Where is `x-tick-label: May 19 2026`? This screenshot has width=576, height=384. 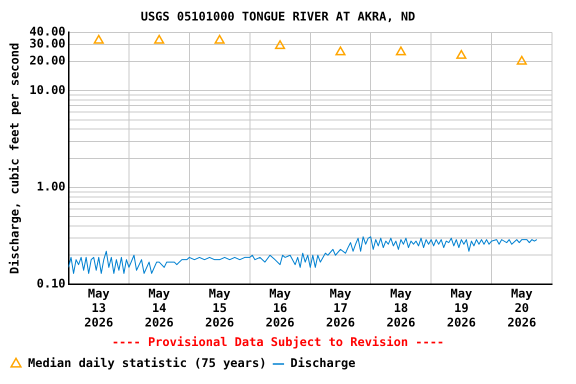
x-tick-label: May 19 2026 is located at coordinates (461, 308).